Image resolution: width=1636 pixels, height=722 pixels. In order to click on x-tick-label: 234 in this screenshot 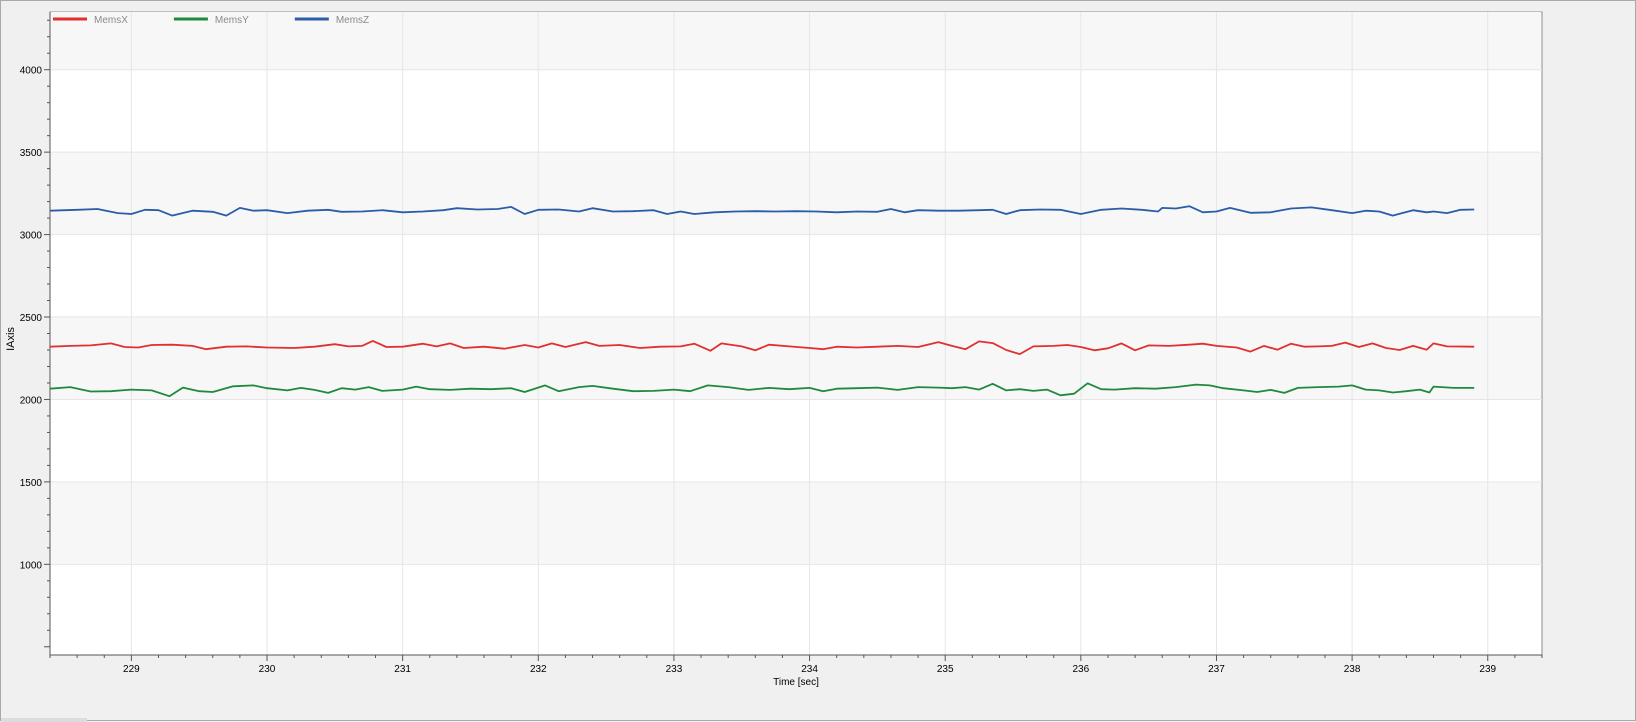, I will do `click(809, 669)`.